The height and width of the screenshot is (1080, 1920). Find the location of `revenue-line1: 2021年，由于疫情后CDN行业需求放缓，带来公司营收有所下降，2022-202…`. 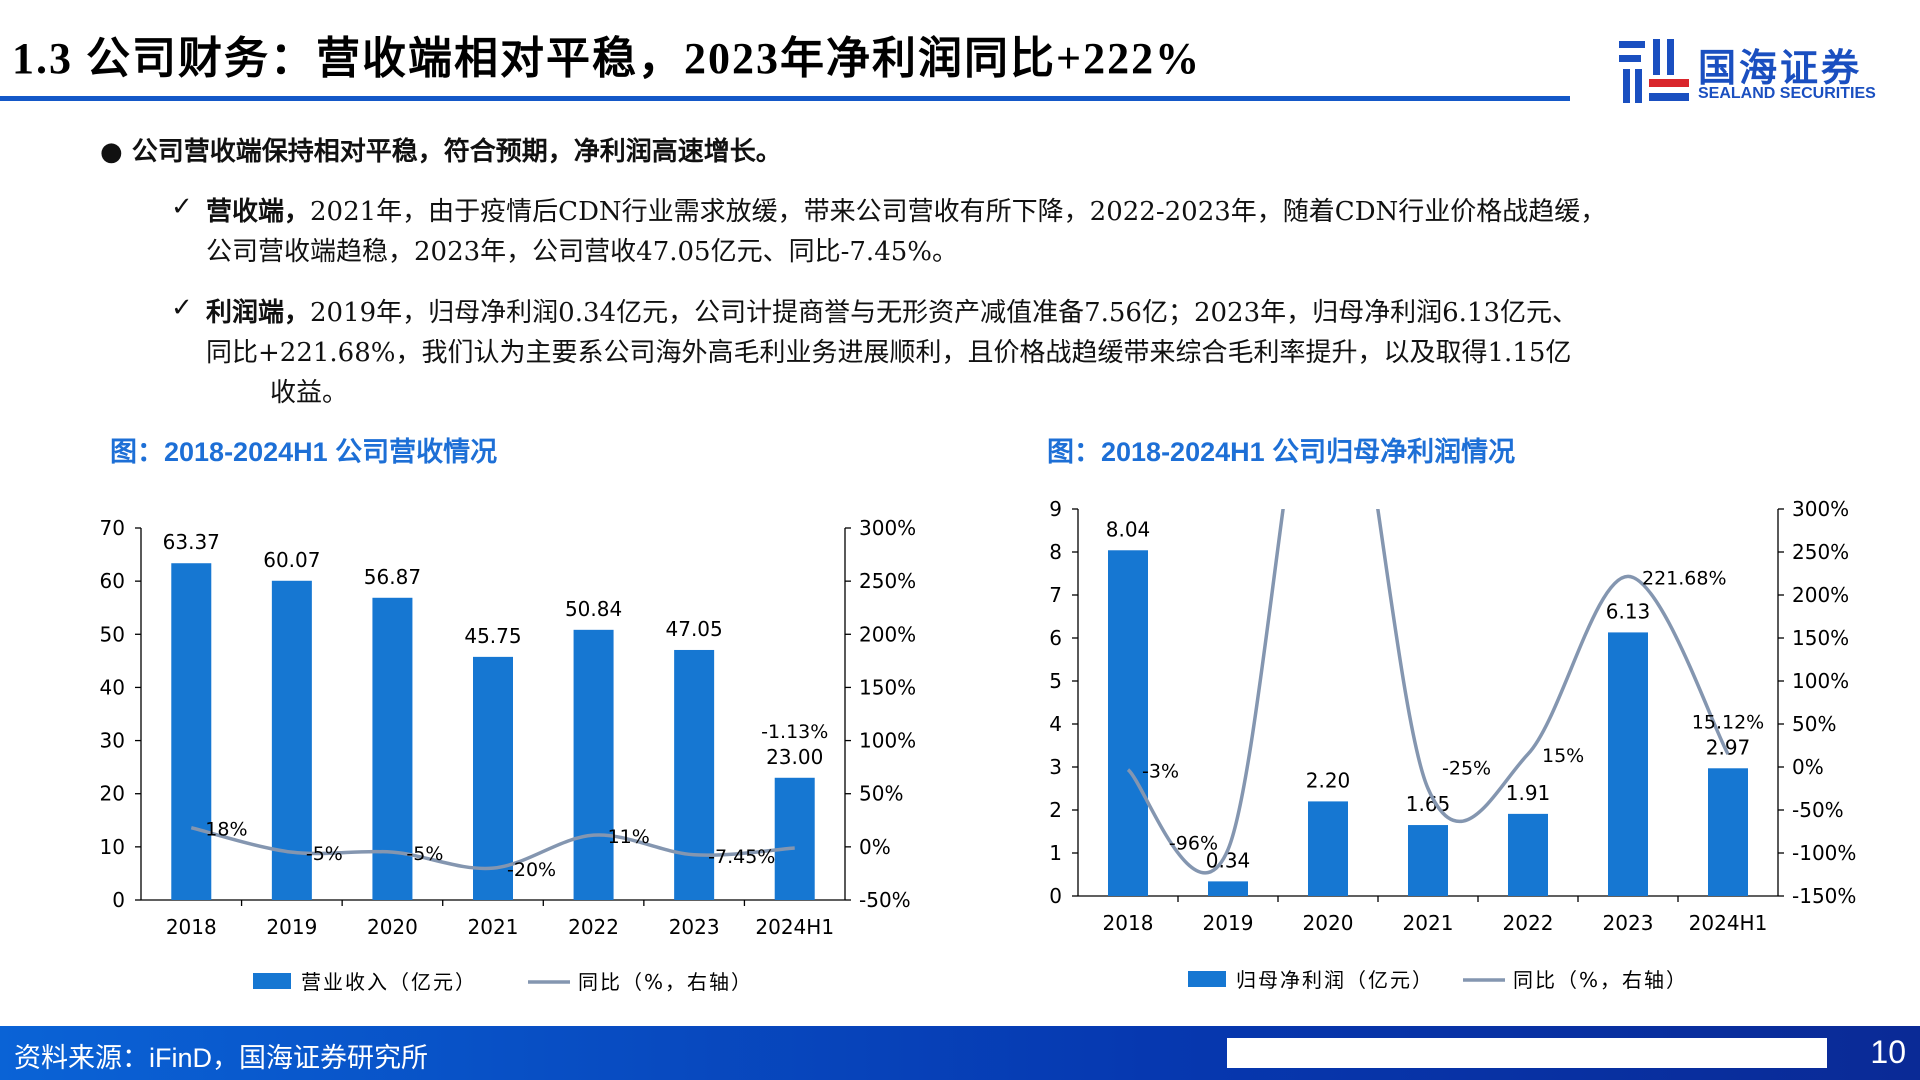

revenue-line1: 2021年，由于疫情后CDN行业需求放缓，带来公司营收有所下降，2022-202… is located at coordinates (958, 212).